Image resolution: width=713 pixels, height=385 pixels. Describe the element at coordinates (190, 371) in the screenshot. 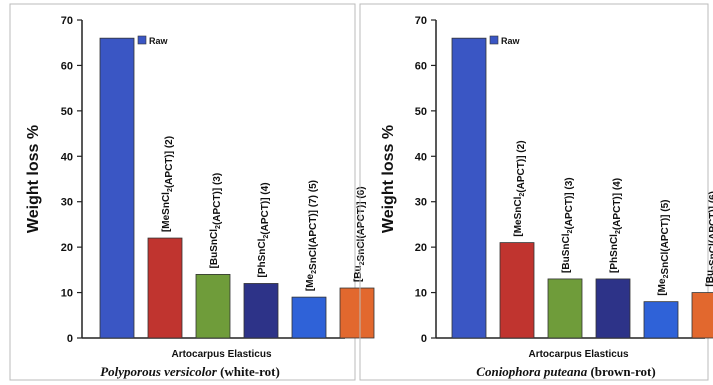

I see `panel-caption: Polyporous versicolor (white-rot)` at that location.